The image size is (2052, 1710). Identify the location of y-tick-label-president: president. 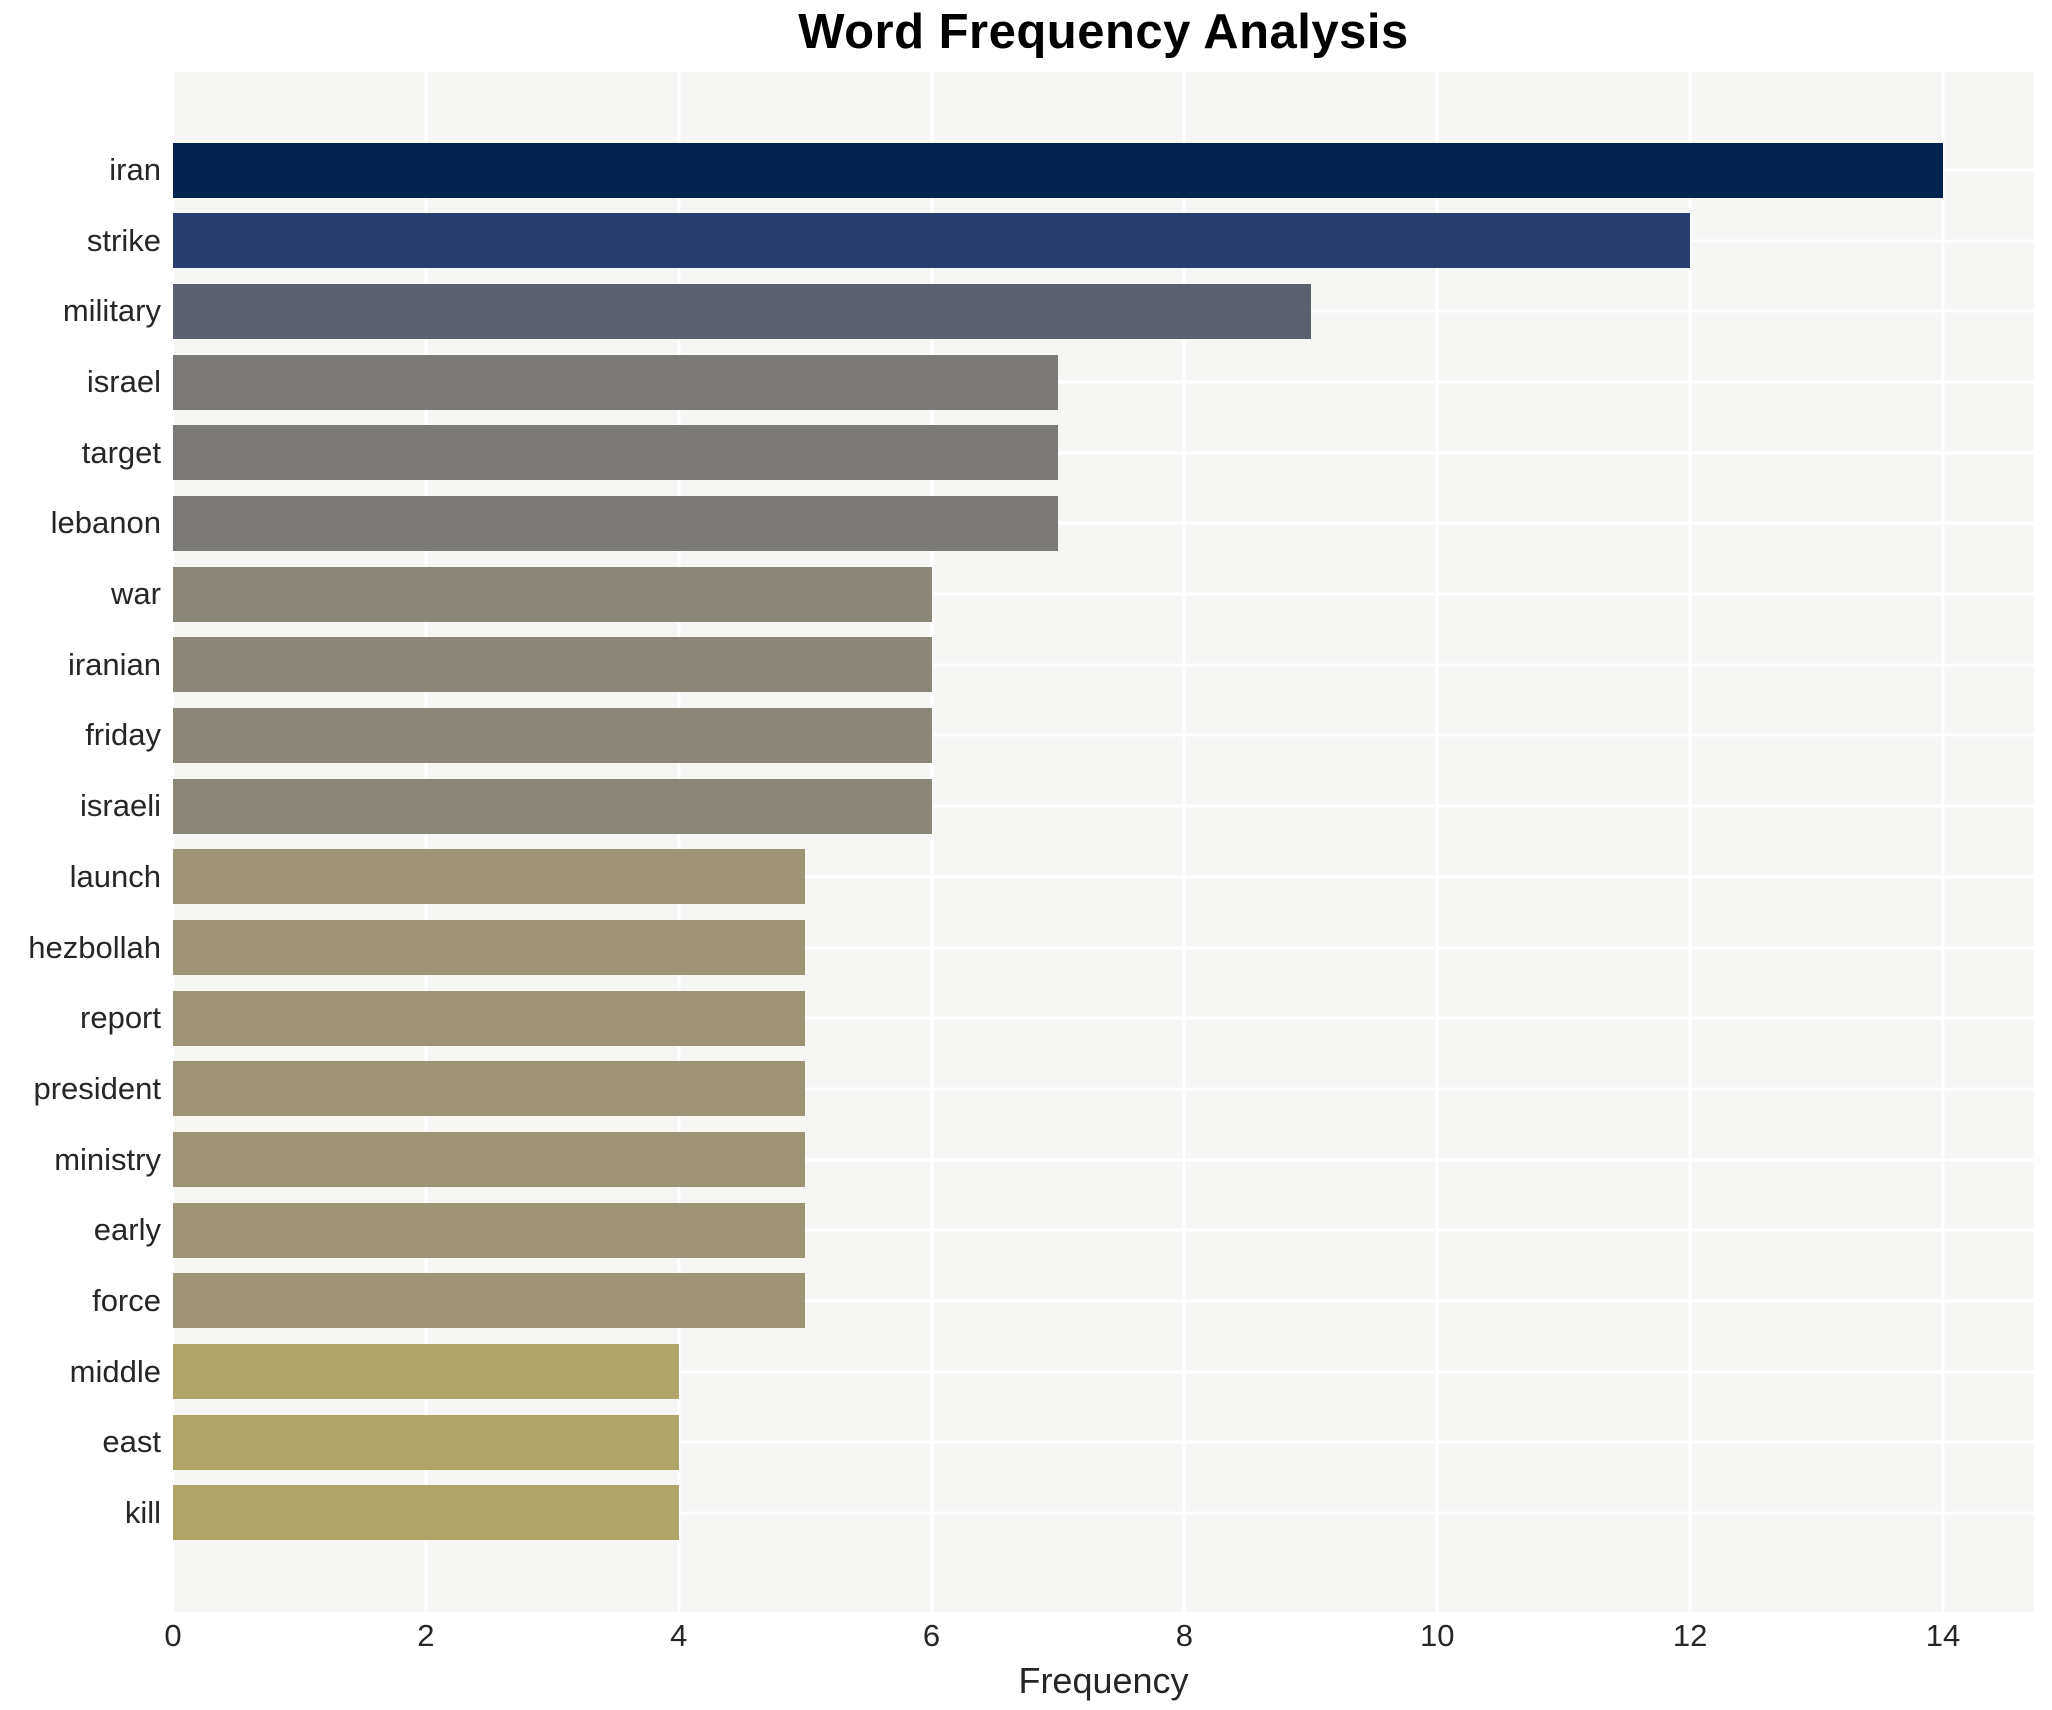
(97, 1088).